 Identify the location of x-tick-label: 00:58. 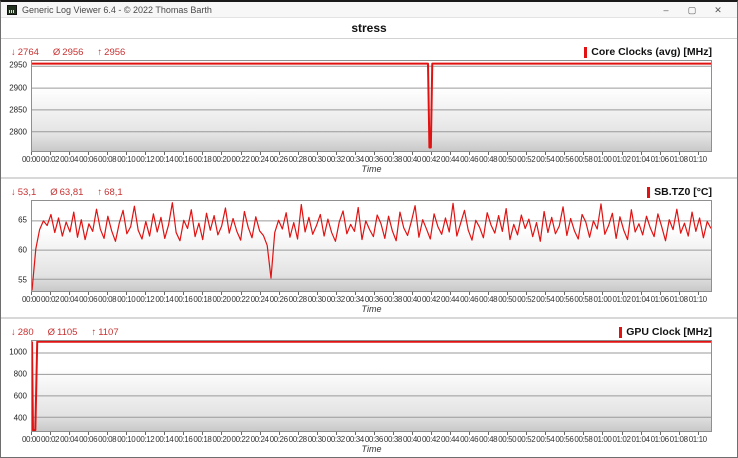
(583, 439).